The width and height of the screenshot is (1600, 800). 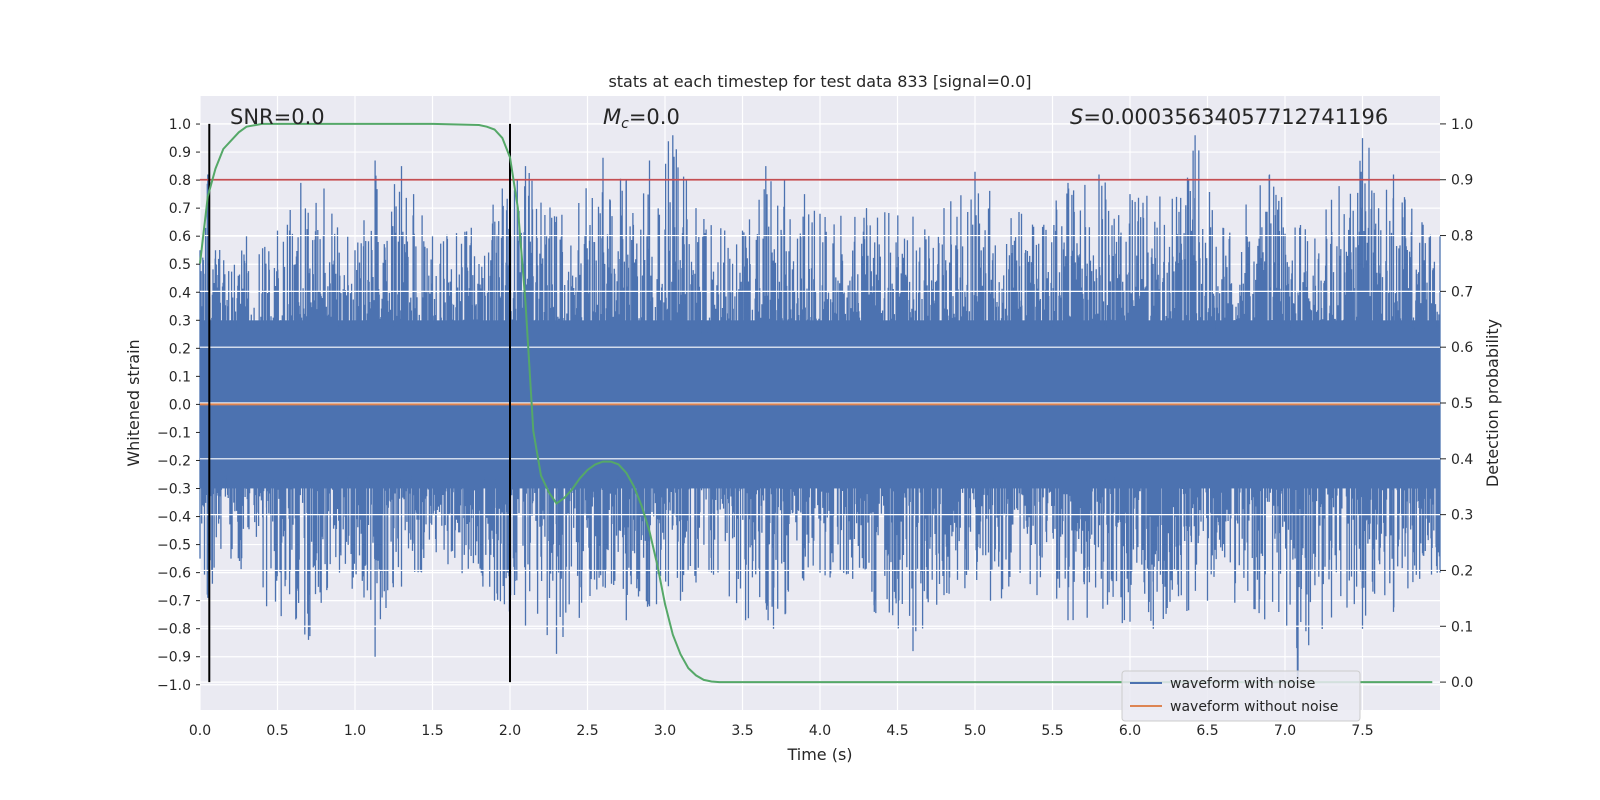 What do you see at coordinates (1362, 731) in the screenshot?
I see `x-tick-label: 7.5` at bounding box center [1362, 731].